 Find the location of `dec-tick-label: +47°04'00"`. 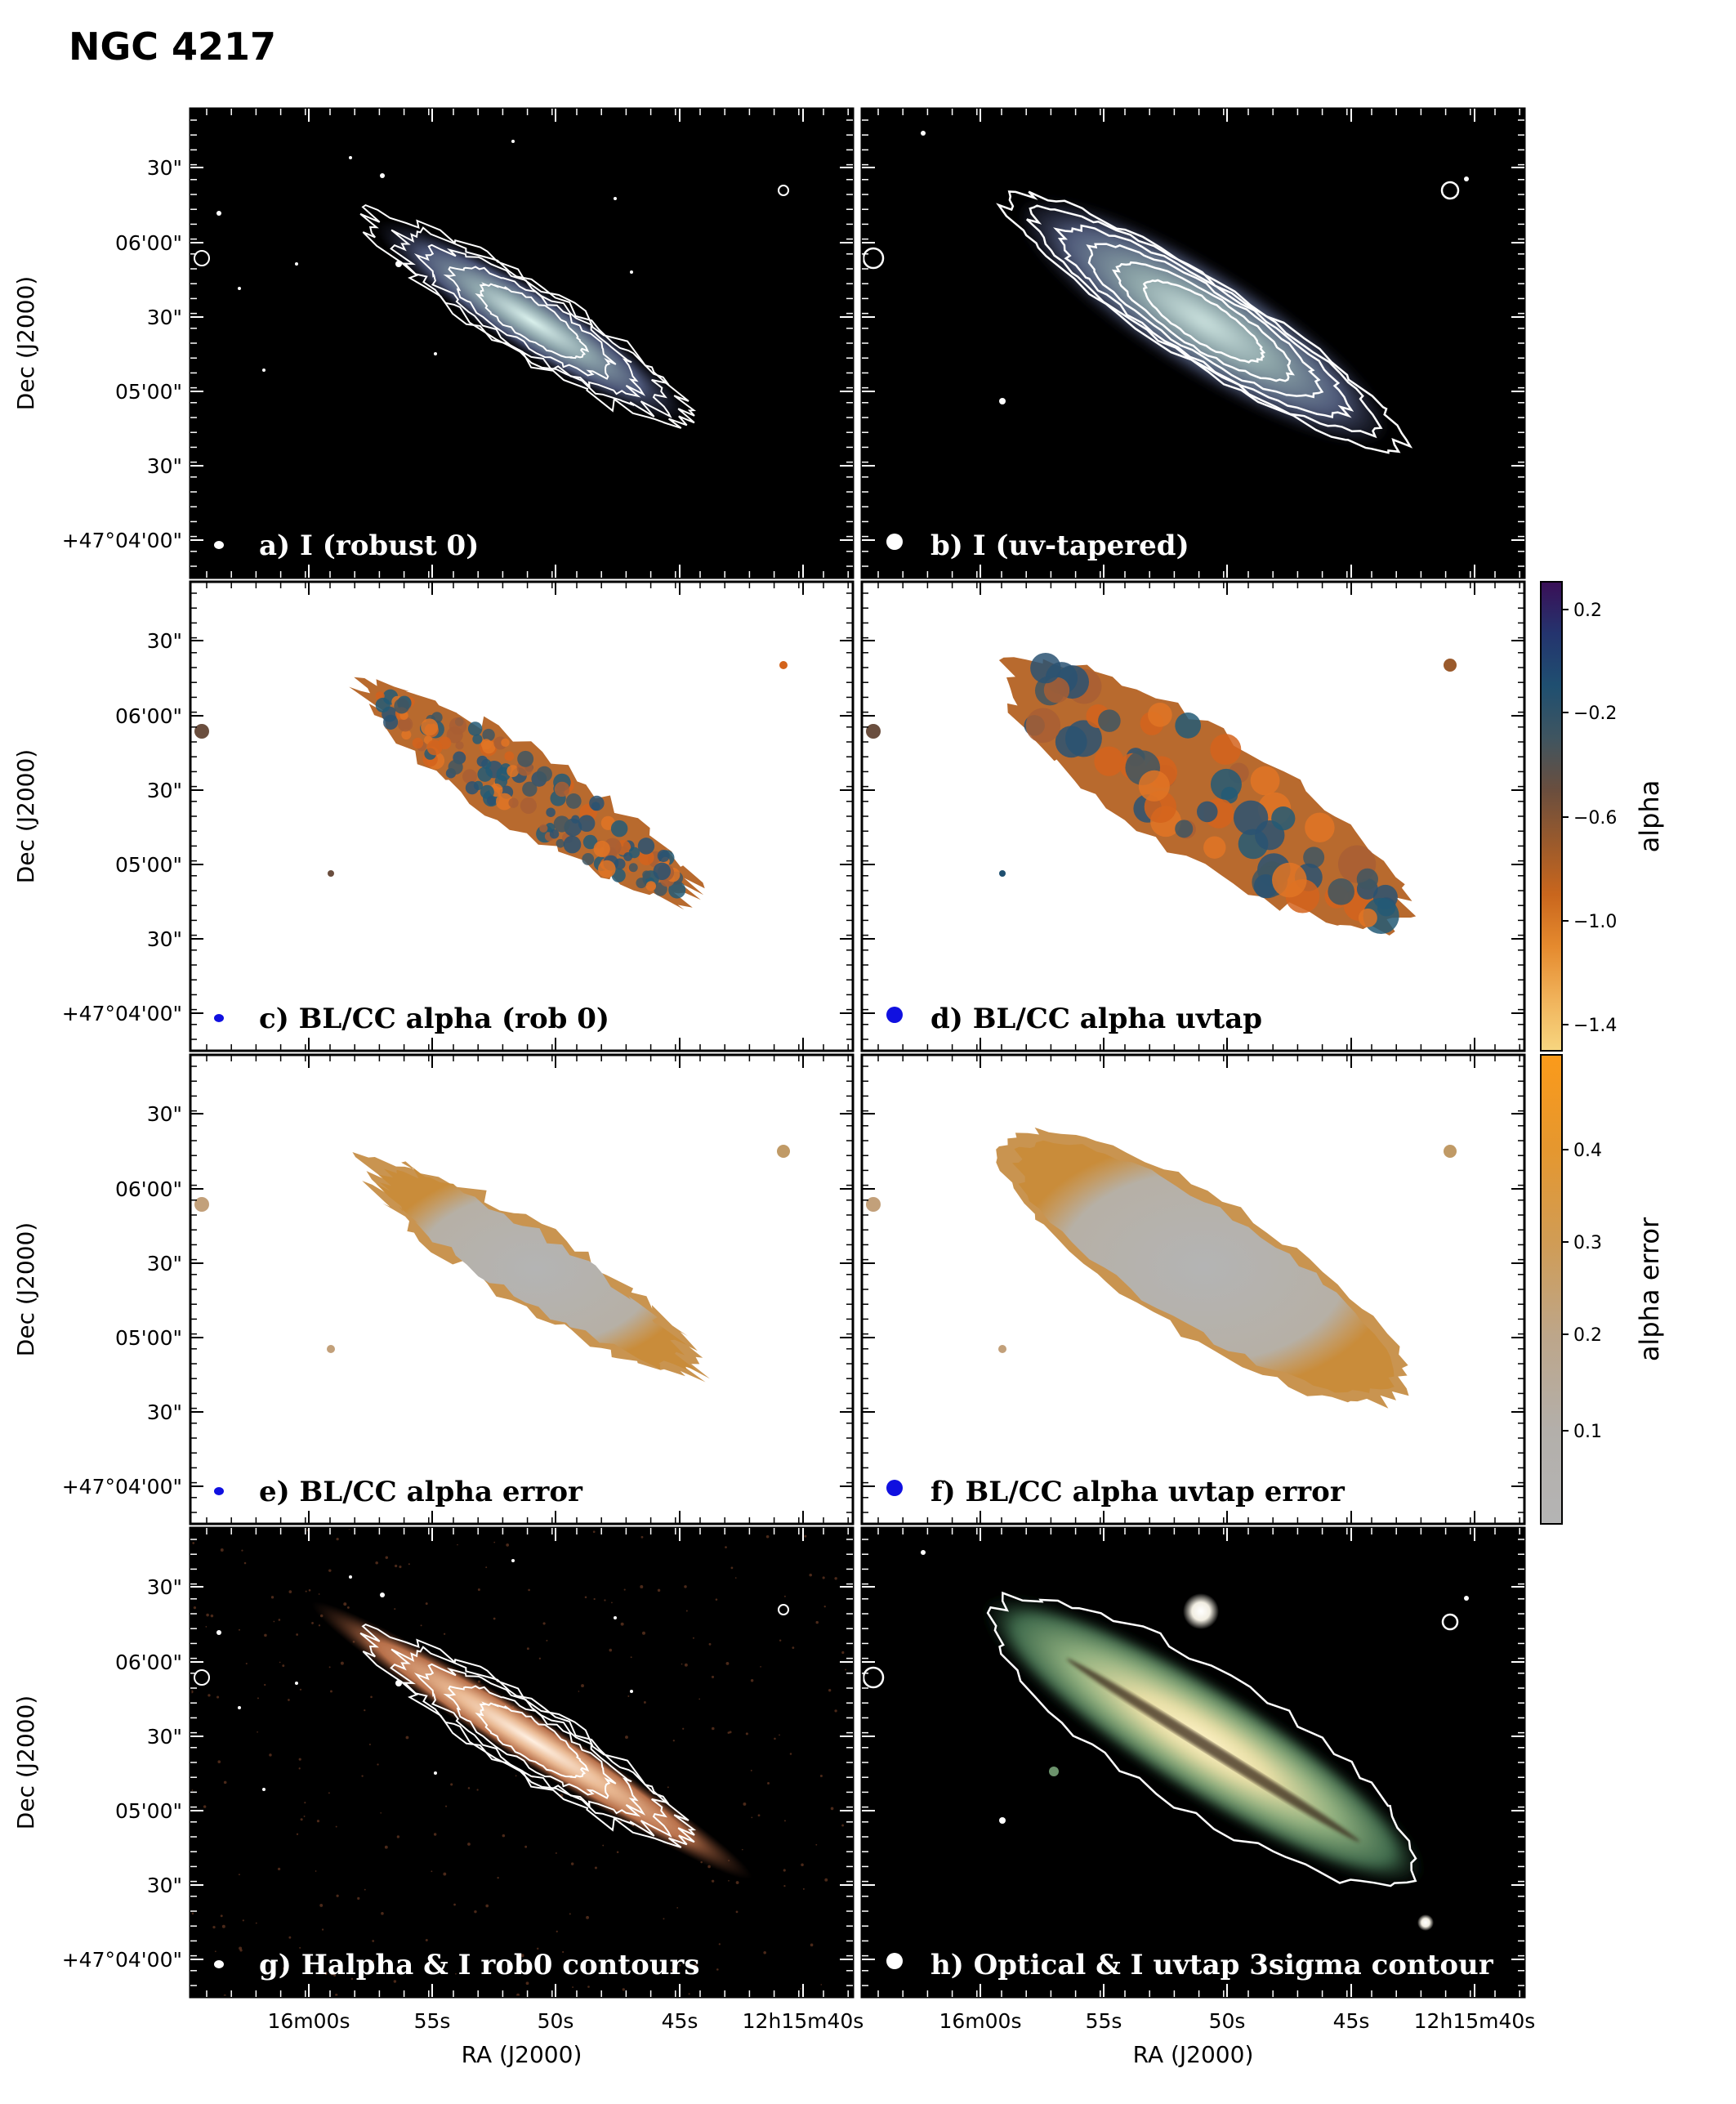

dec-tick-label: +47°04'00" is located at coordinates (122, 540).